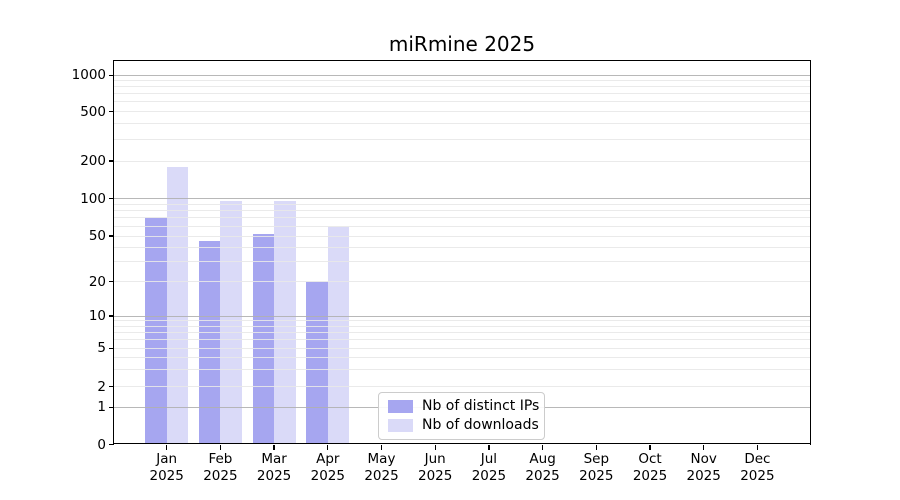 The image size is (900, 500). Describe the element at coordinates (101, 407) in the screenshot. I see `y-tick-label: 1` at that location.